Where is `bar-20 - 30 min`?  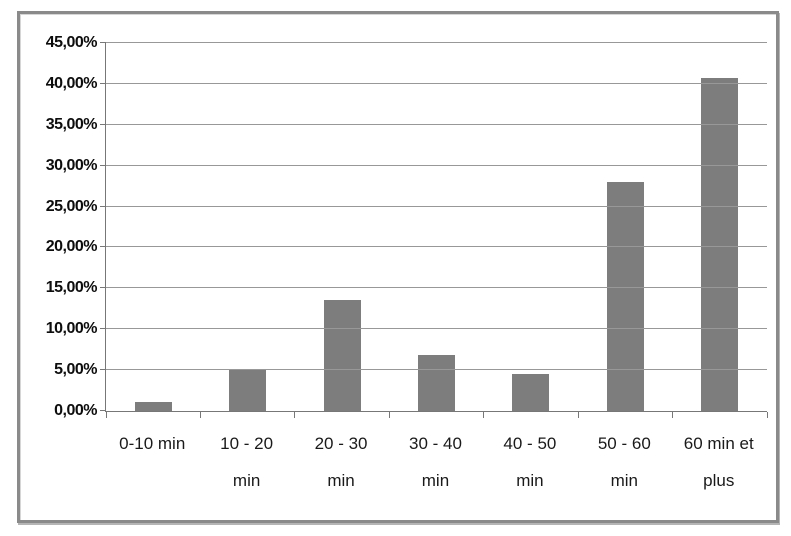 bar-20 - 30 min is located at coordinates (342, 355).